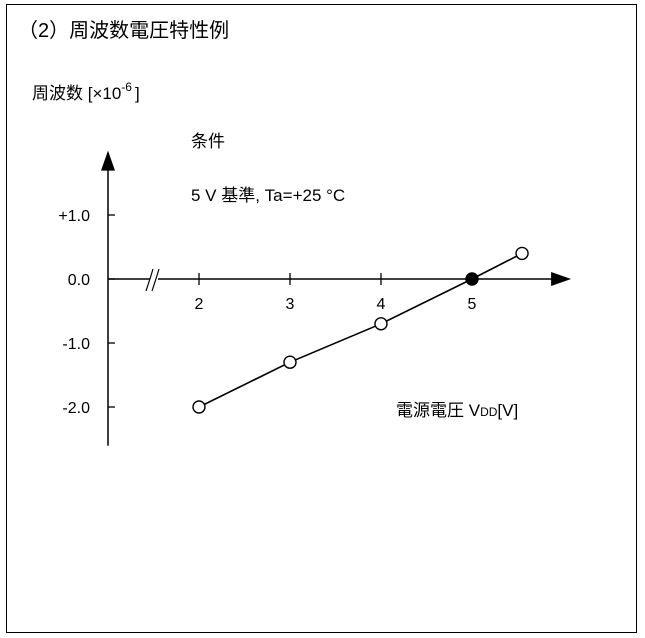 This screenshot has height=638, width=645. I want to click on condition-text: 5 V 基準, Ta=+25 °C, so click(268, 195).